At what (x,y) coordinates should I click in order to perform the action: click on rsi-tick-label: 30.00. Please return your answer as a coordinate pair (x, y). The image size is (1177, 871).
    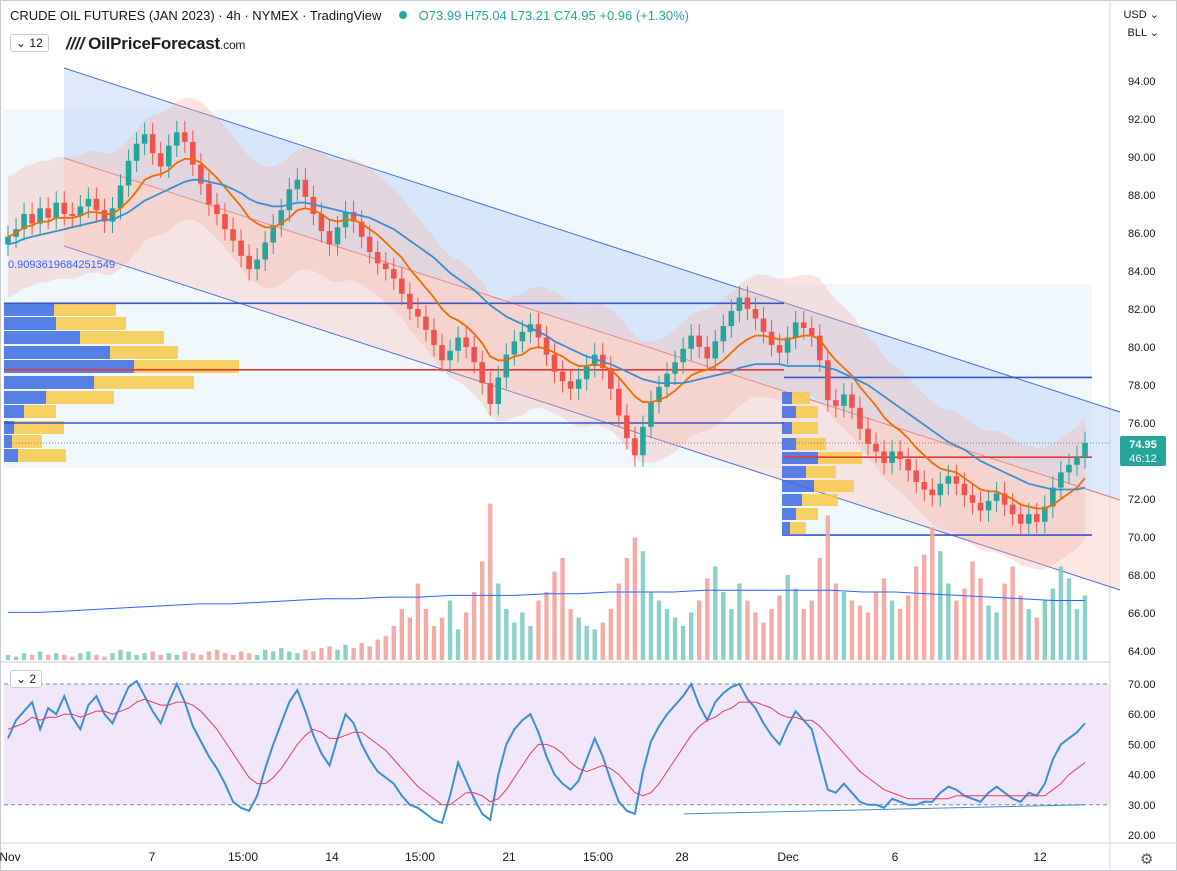
    Looking at the image, I should click on (1142, 806).